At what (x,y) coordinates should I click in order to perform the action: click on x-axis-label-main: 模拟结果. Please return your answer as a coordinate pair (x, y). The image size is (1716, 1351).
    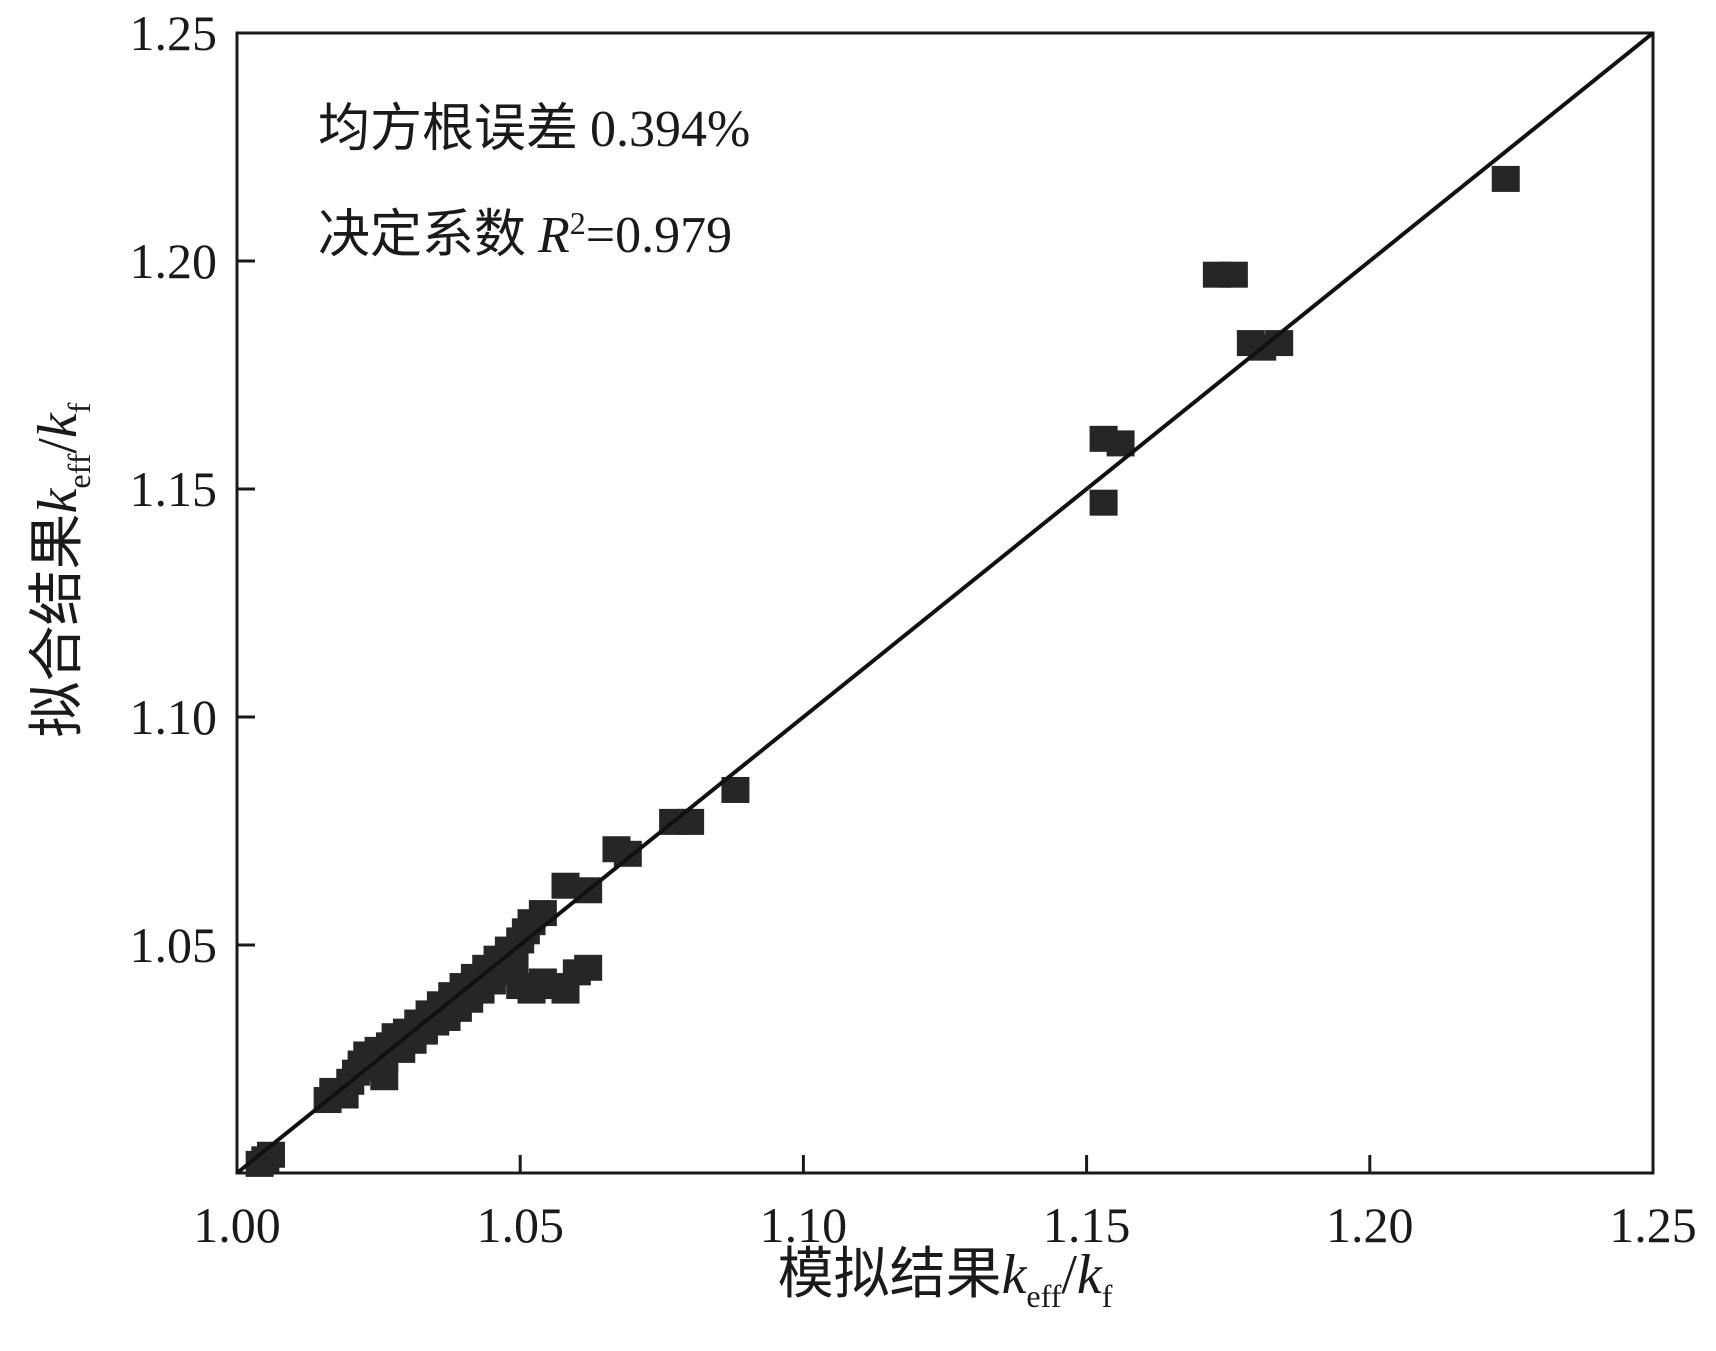
    Looking at the image, I should click on (890, 1275).